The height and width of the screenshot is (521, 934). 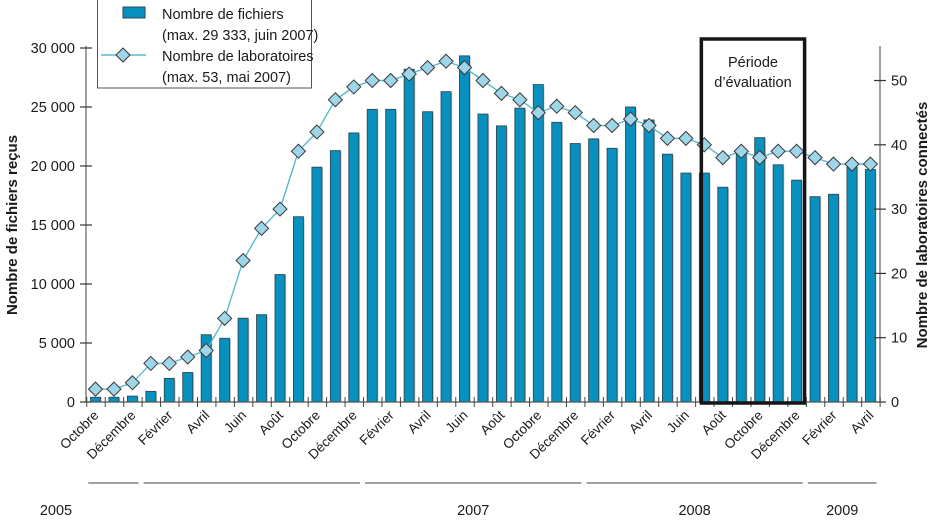 What do you see at coordinates (753, 63) in the screenshot?
I see `evaluation-period-label-line1: Période` at bounding box center [753, 63].